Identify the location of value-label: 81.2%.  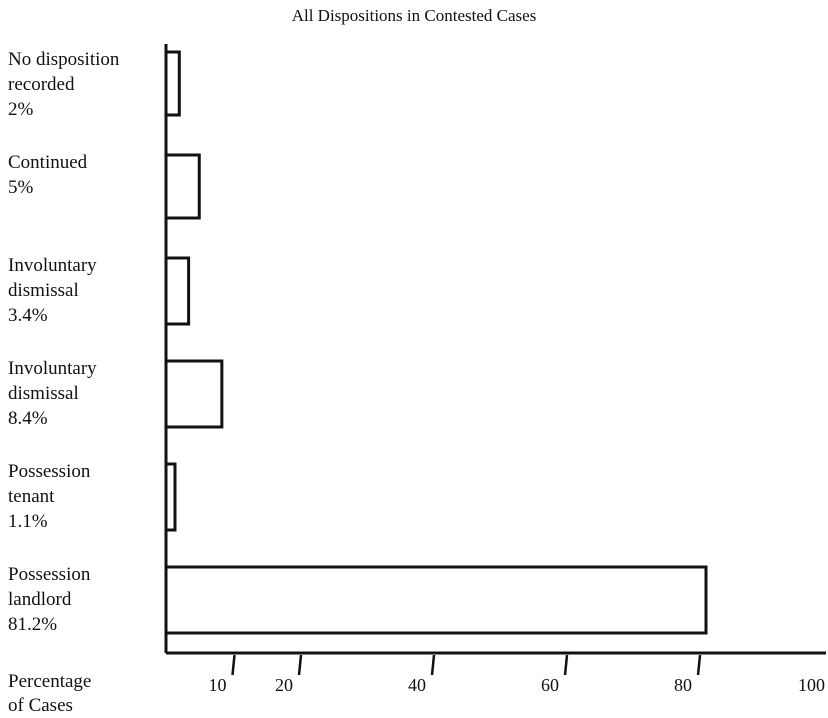
(33, 624).